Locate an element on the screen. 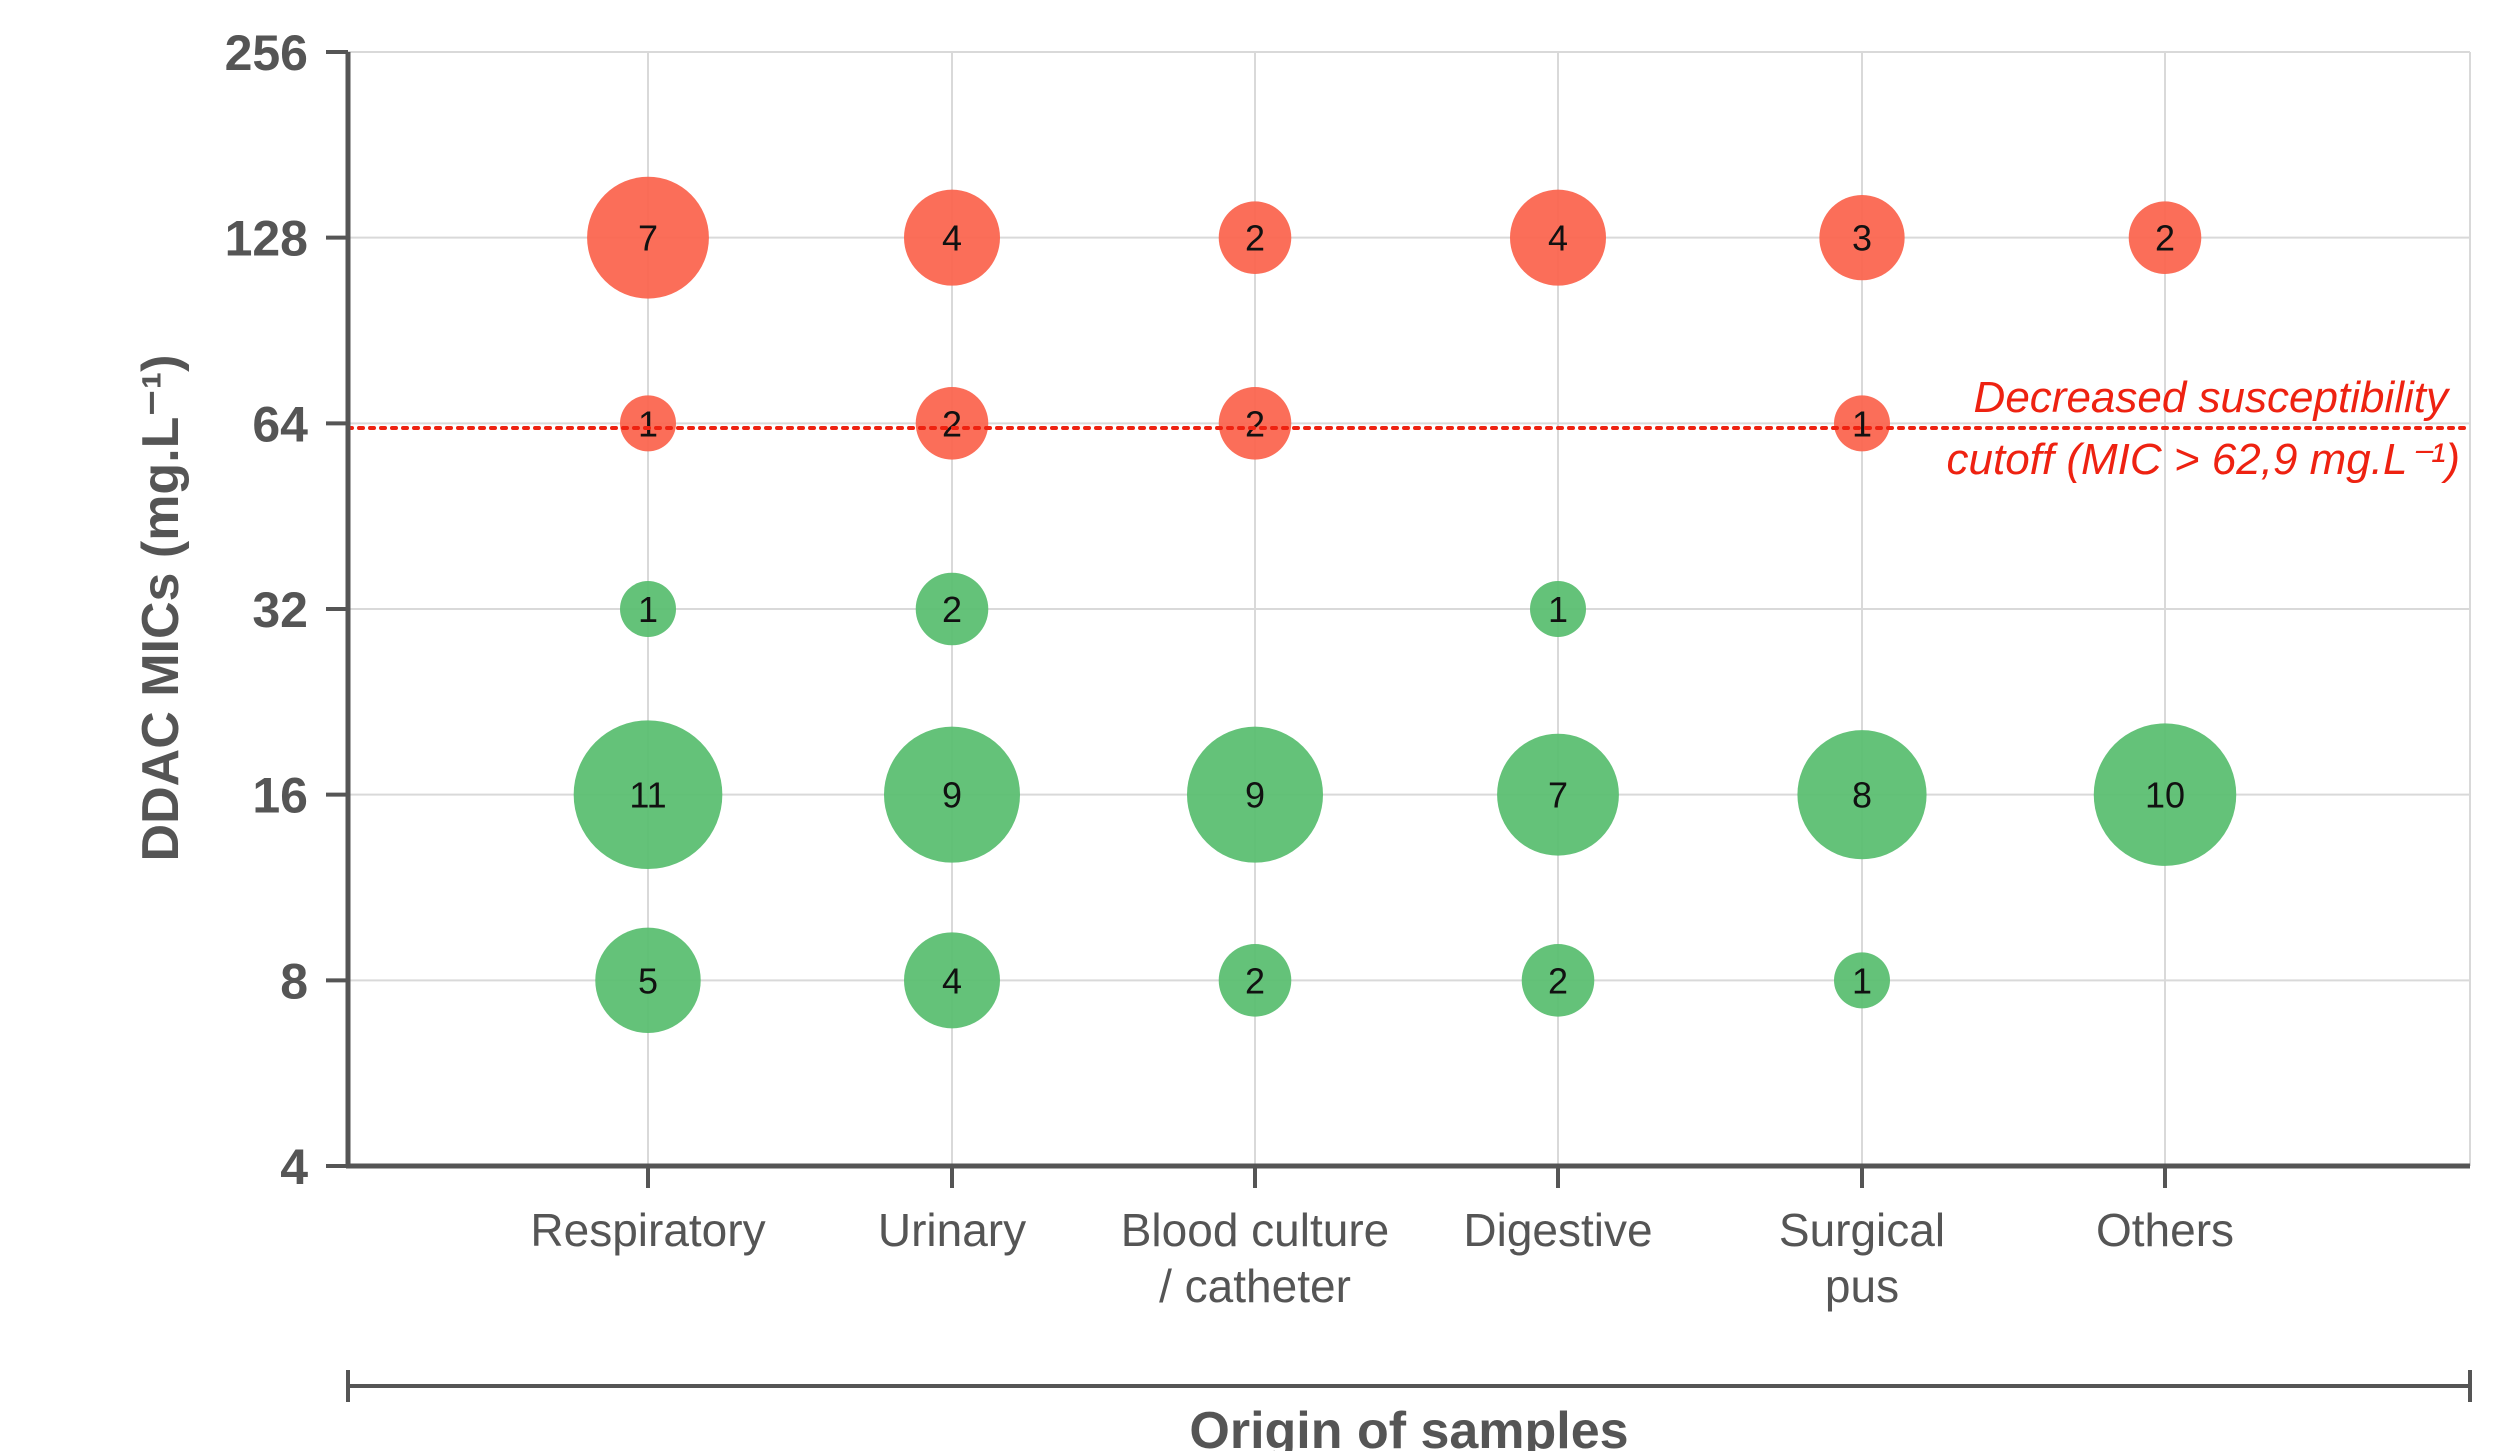  bubble-label: 8 is located at coordinates (1862, 795).